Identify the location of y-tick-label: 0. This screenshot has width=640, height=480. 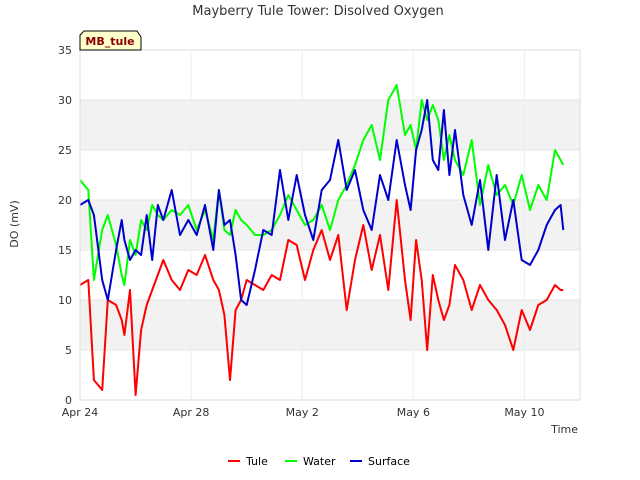
(68, 400).